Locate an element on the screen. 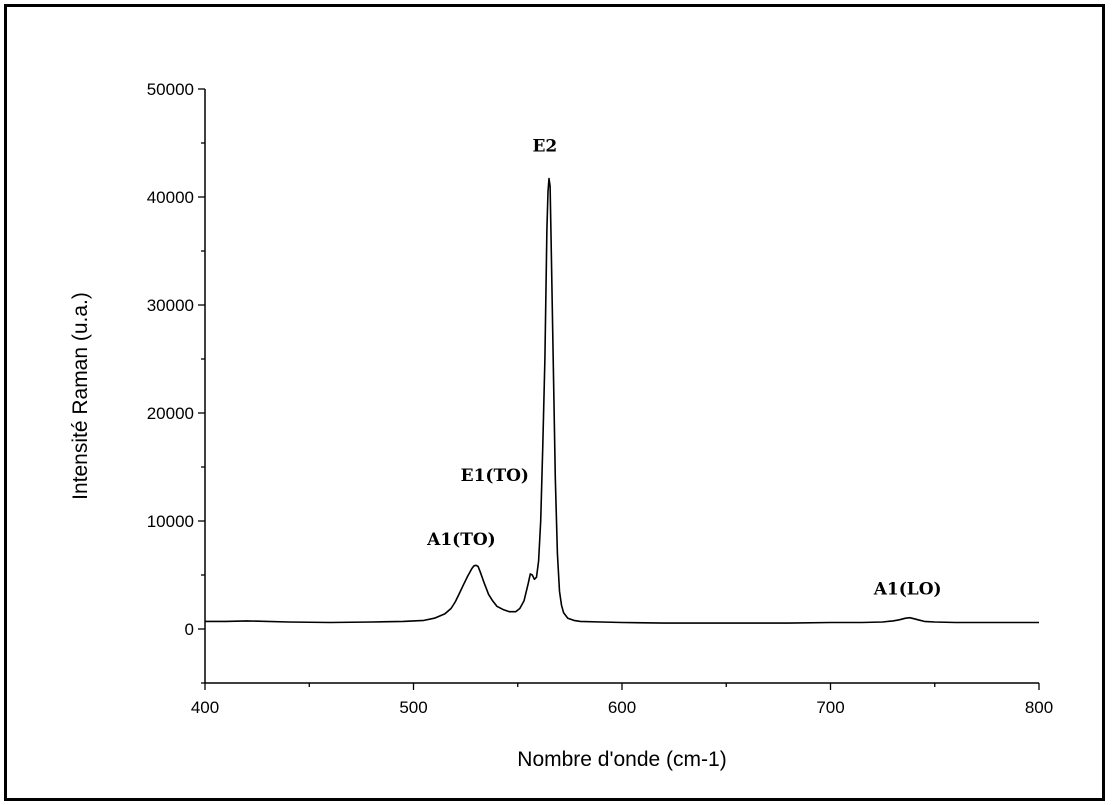  y-tick-label: 50000 is located at coordinates (170, 89).